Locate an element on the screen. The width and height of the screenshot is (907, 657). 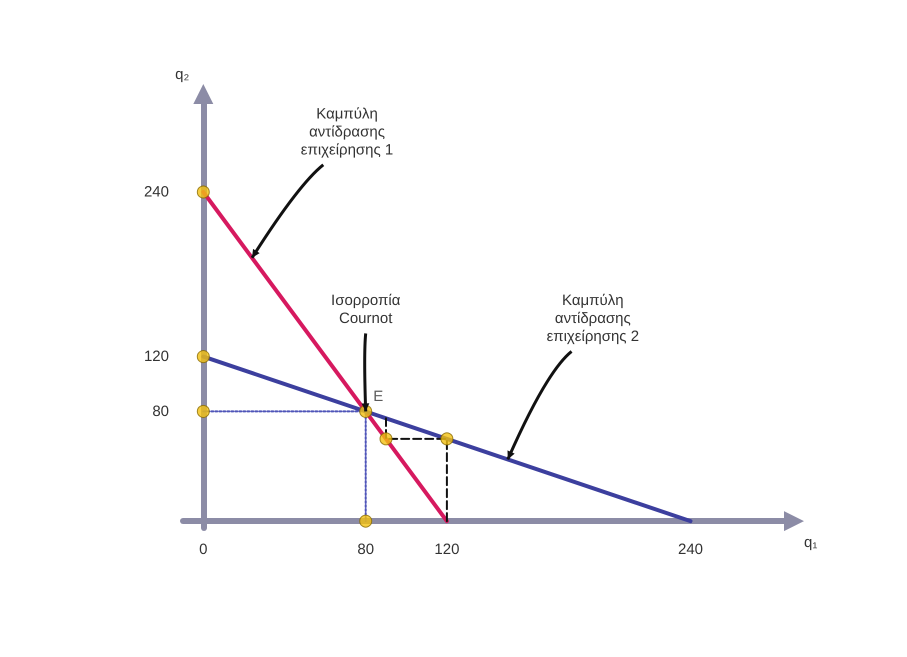
x-tick-label: 80 is located at coordinates (365, 549).